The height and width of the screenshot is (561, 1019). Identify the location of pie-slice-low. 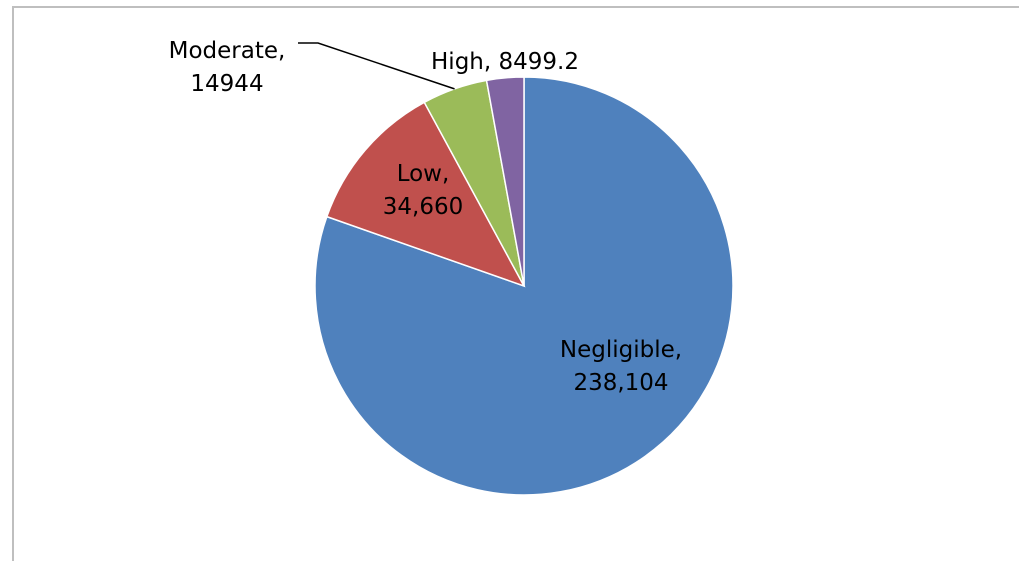
(425, 194).